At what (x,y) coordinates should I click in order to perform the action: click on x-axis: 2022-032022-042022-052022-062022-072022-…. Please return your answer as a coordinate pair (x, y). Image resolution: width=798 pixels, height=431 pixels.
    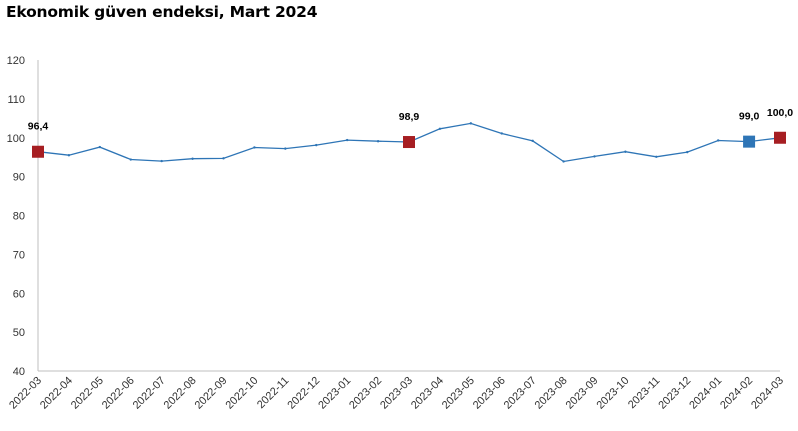
    Looking at the image, I should click on (396, 391).